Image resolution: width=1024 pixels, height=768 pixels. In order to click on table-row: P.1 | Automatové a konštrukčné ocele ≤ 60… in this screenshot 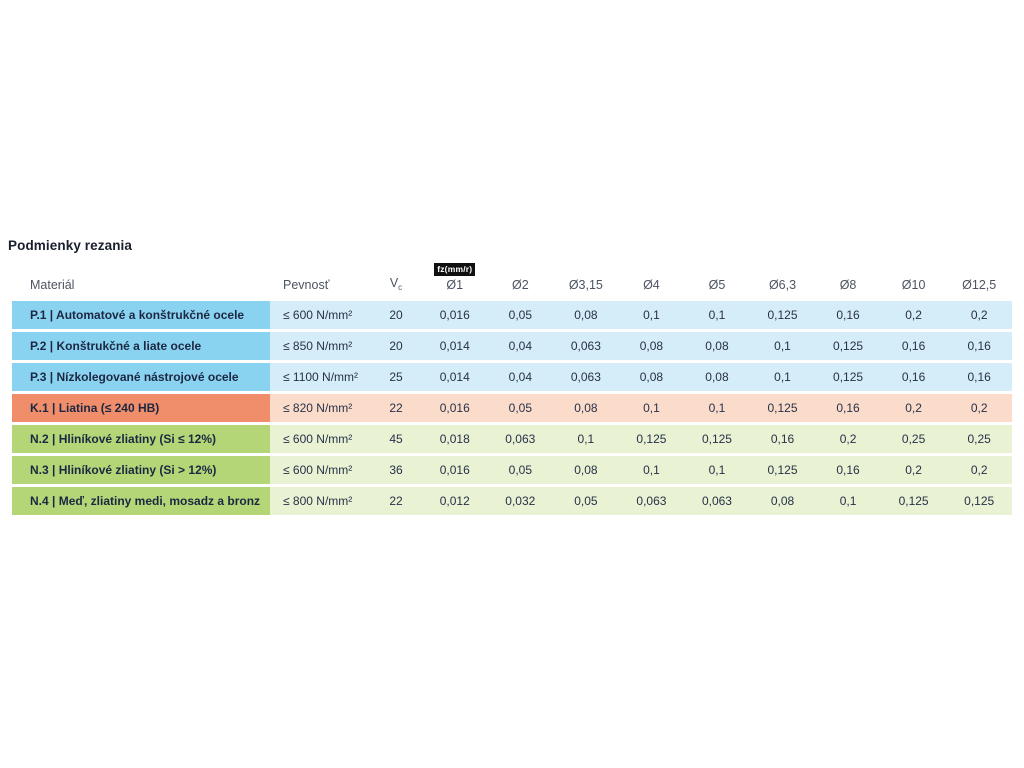, I will do `click(512, 315)`.